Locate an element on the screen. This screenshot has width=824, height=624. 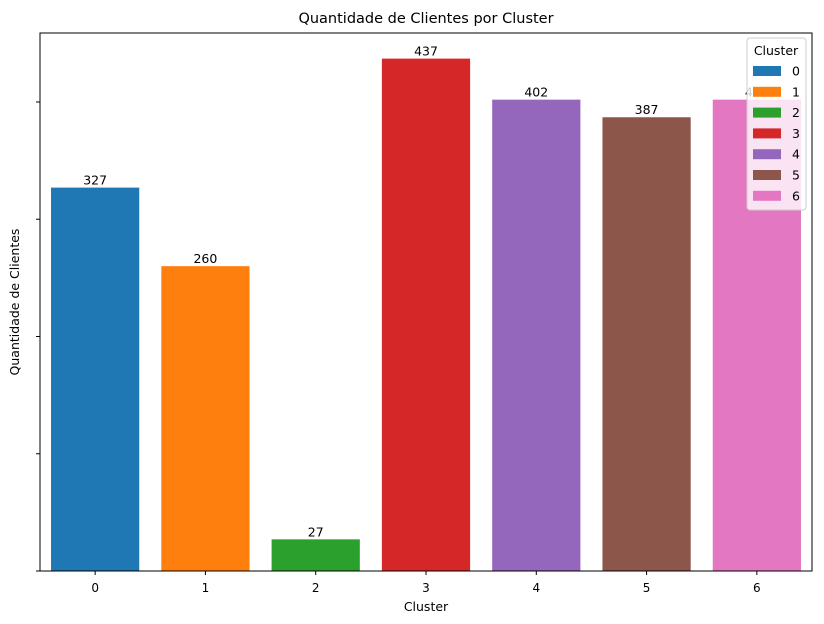
legend-entry-label: 0 is located at coordinates (796, 71).